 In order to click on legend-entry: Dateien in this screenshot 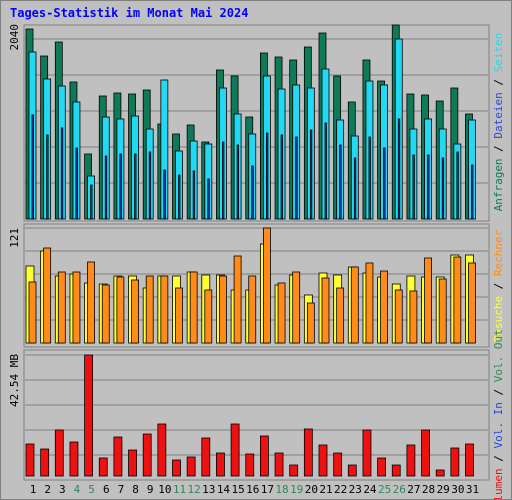, I will do `click(498, 115)`.